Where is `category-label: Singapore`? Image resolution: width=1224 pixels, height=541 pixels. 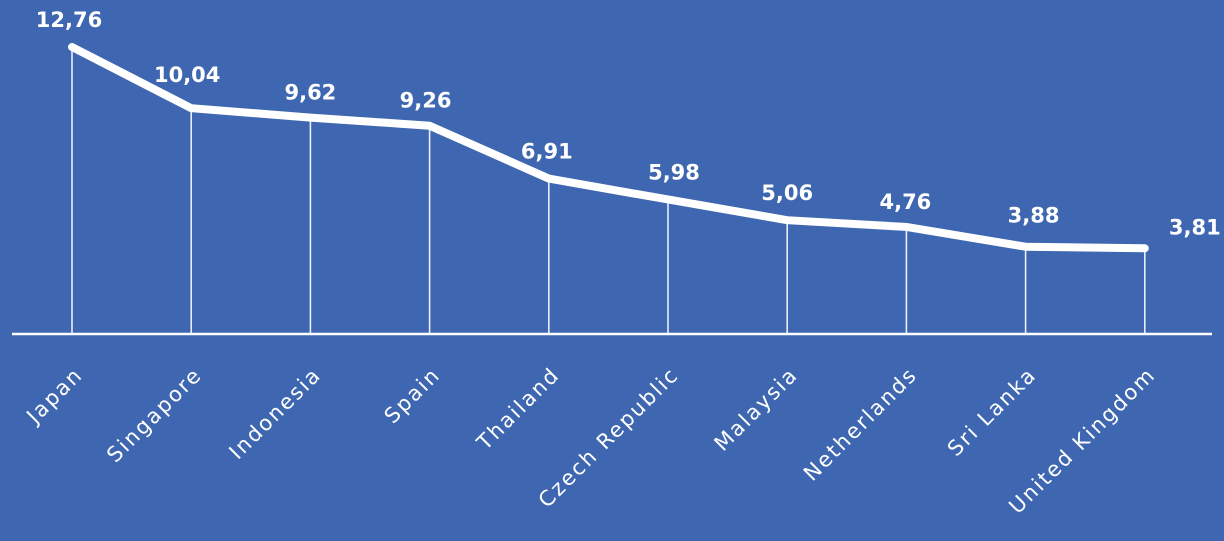 category-label: Singapore is located at coordinates (154, 415).